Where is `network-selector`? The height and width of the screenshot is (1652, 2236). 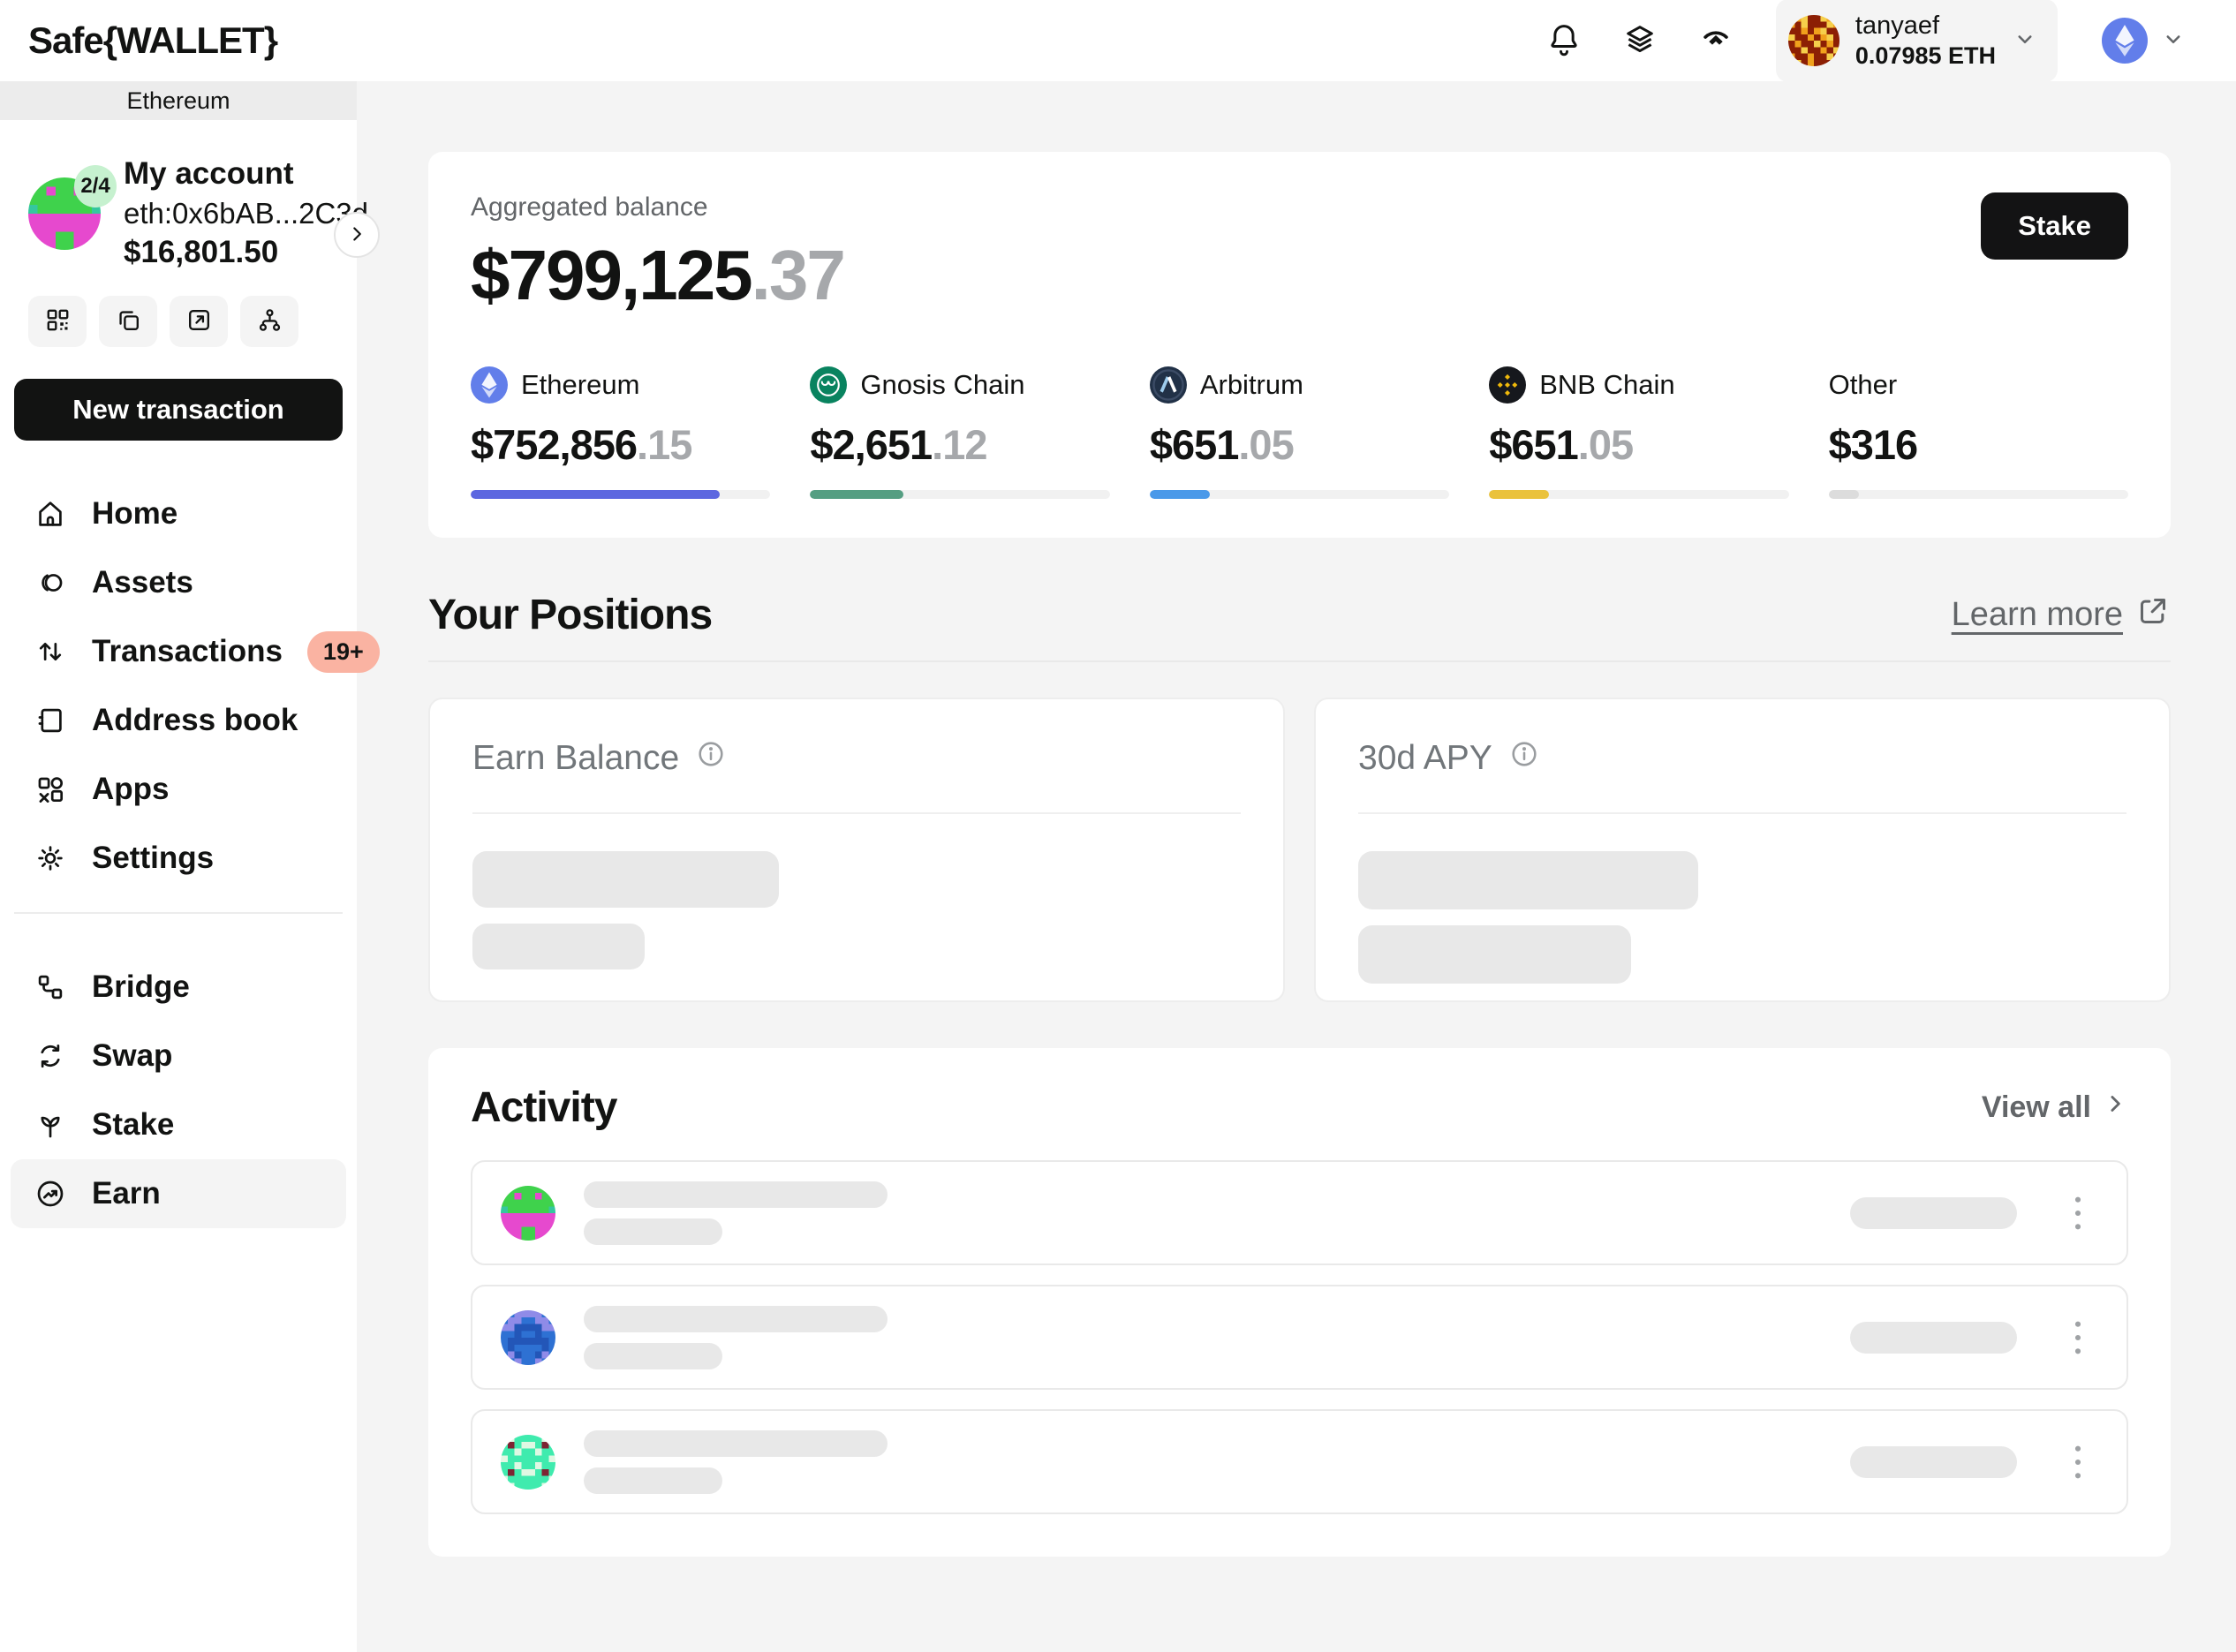 network-selector is located at coordinates (2144, 40).